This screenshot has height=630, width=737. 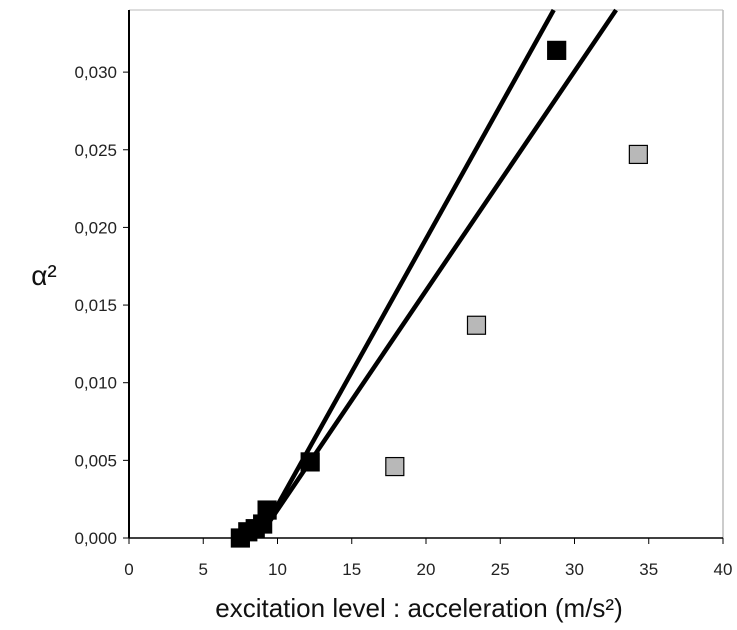 What do you see at coordinates (95, 150) in the screenshot?
I see `y-tick-label: 0,025` at bounding box center [95, 150].